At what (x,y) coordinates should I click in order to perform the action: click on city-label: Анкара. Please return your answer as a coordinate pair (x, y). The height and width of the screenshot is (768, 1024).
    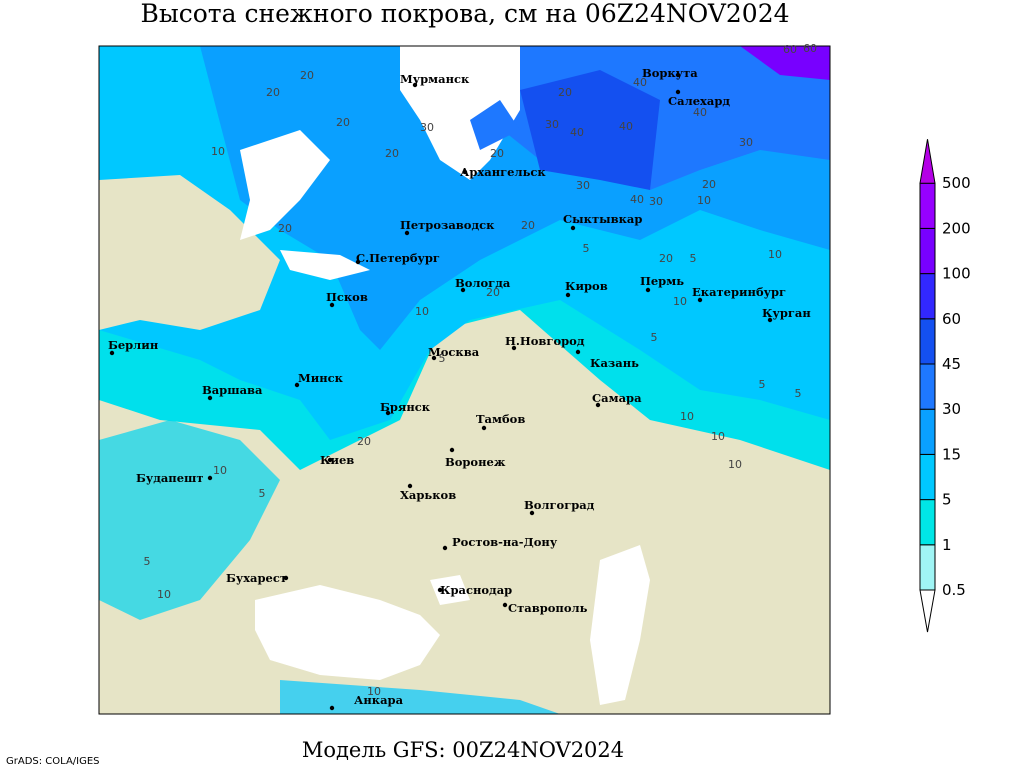
    Looking at the image, I should click on (379, 700).